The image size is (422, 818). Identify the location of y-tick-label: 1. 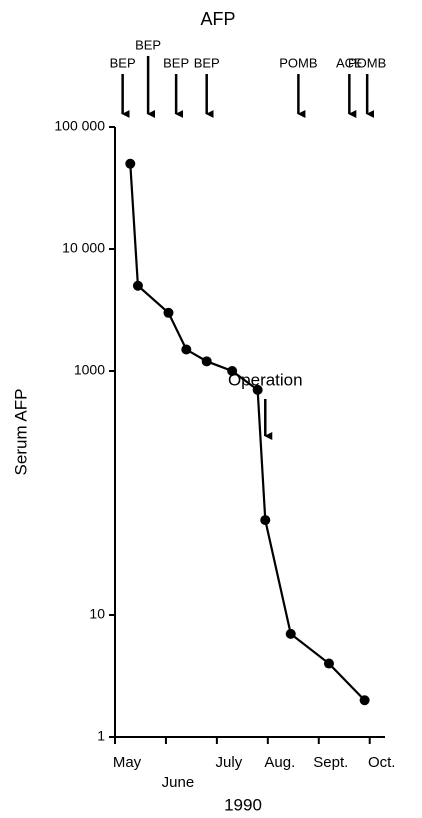
(101, 736).